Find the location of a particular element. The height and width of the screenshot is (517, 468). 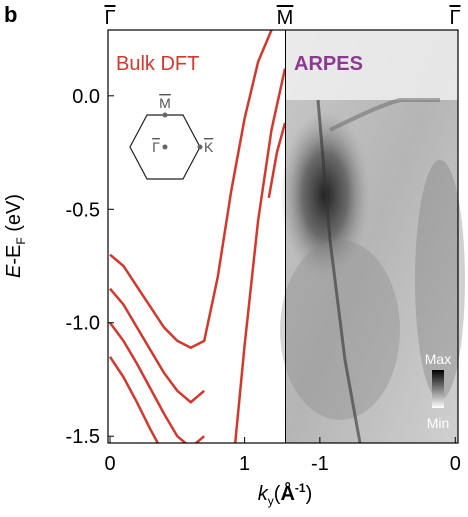

y-tick-label: 0.0 is located at coordinates (86, 97).